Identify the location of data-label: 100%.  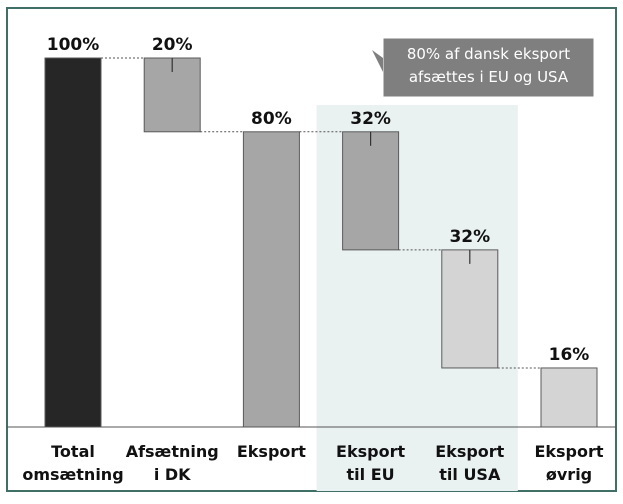
(73, 45).